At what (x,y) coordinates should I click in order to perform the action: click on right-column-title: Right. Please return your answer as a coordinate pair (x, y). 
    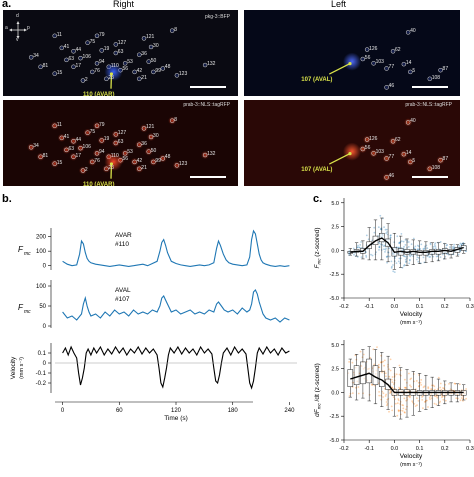
    Looking at the image, I should click on (124, 4).